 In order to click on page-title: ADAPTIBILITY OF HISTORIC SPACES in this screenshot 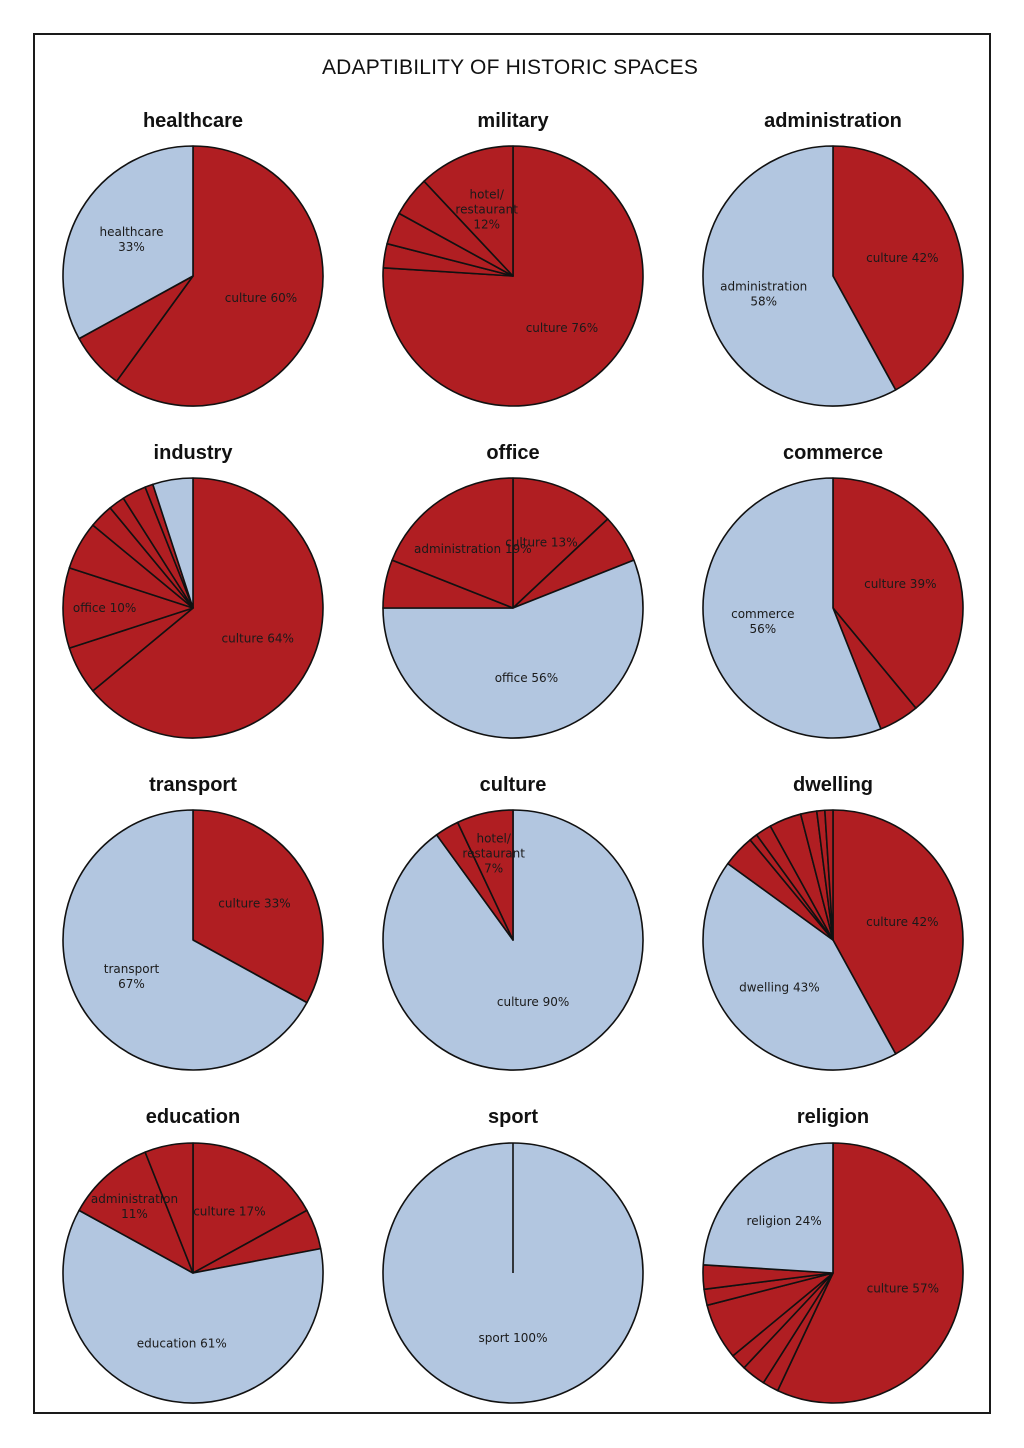, I will do `click(510, 67)`.